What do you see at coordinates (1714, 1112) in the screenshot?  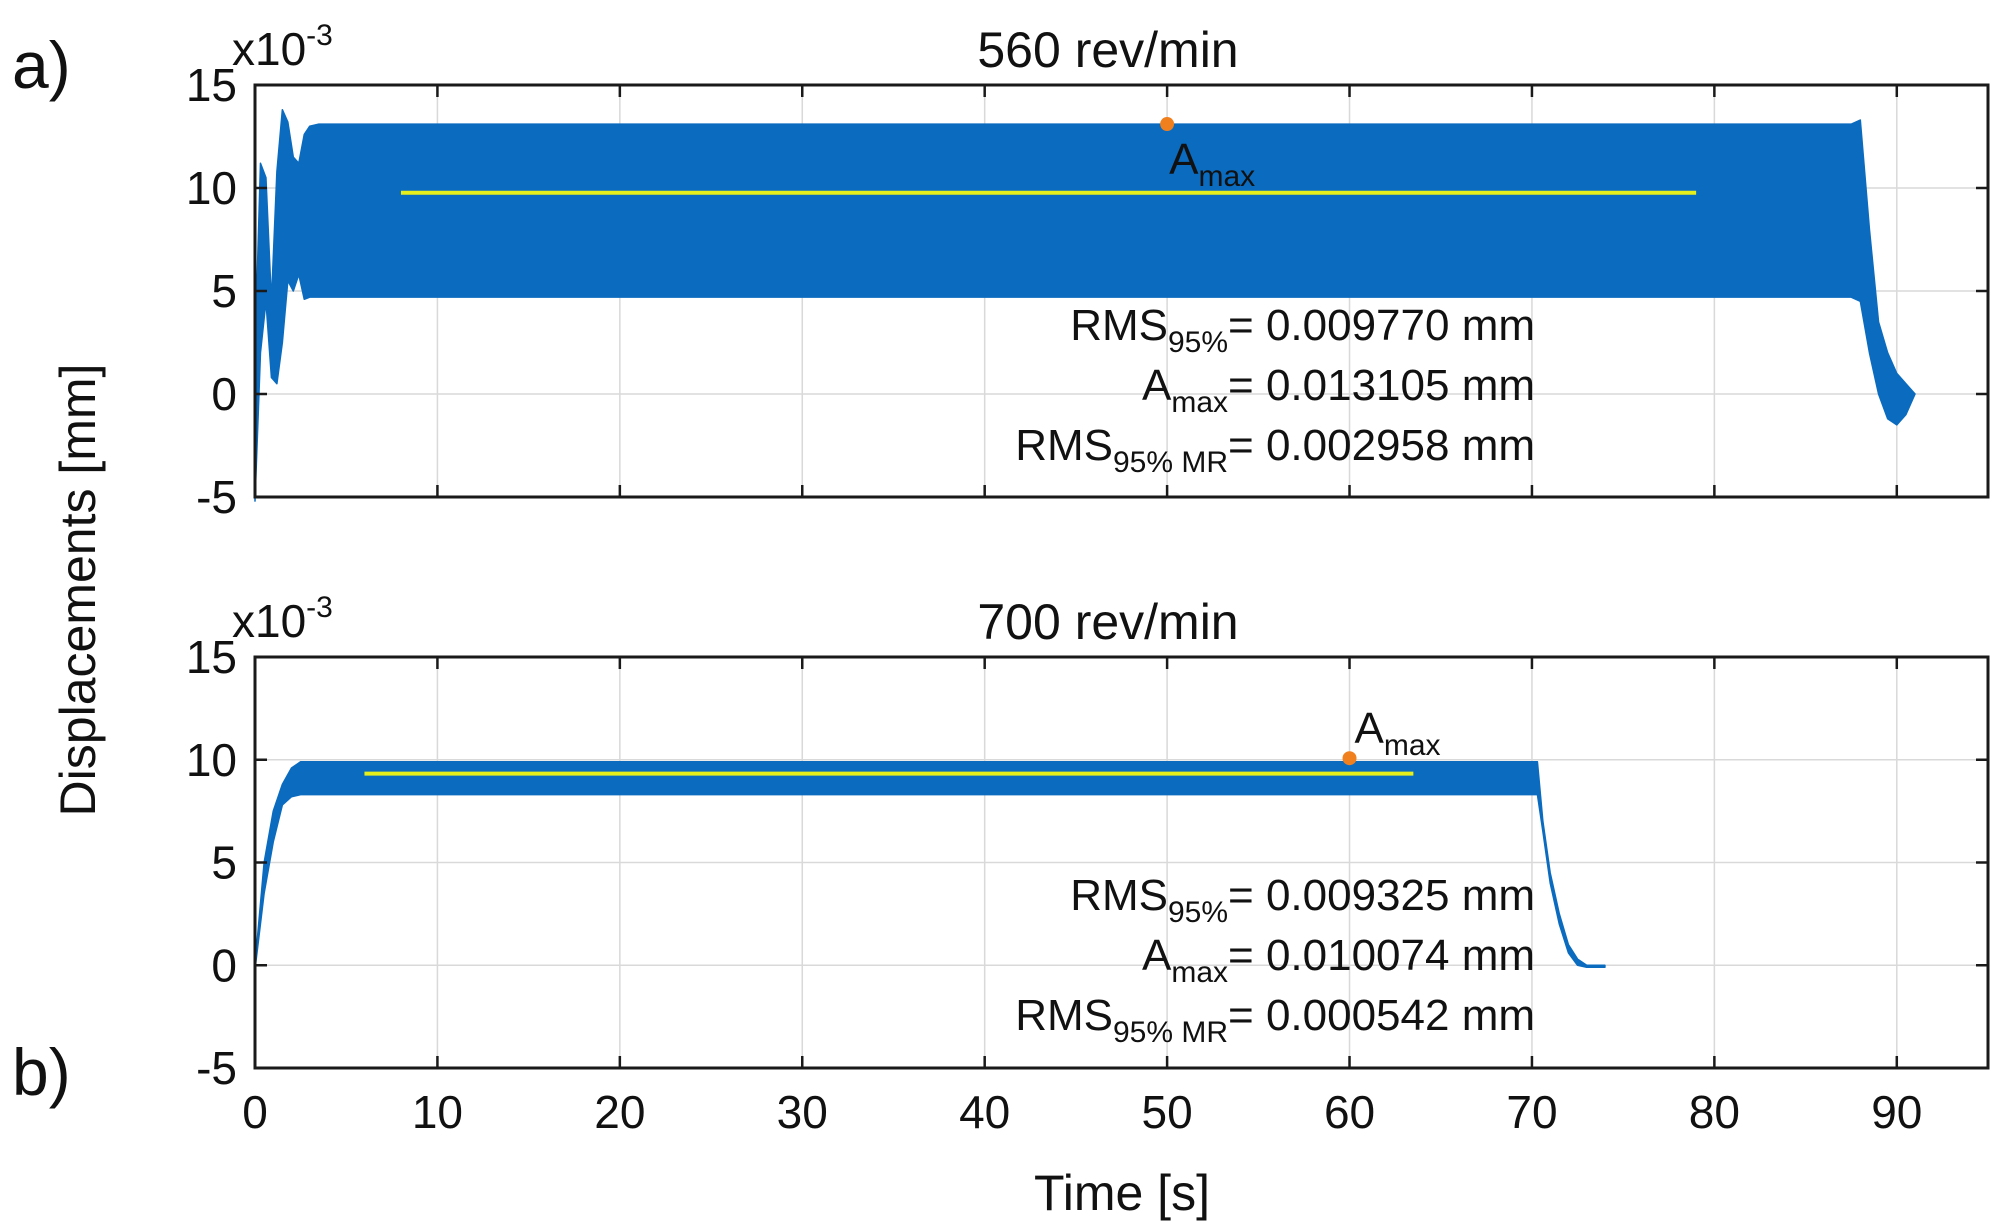 I see `x-tick-label: 80` at bounding box center [1714, 1112].